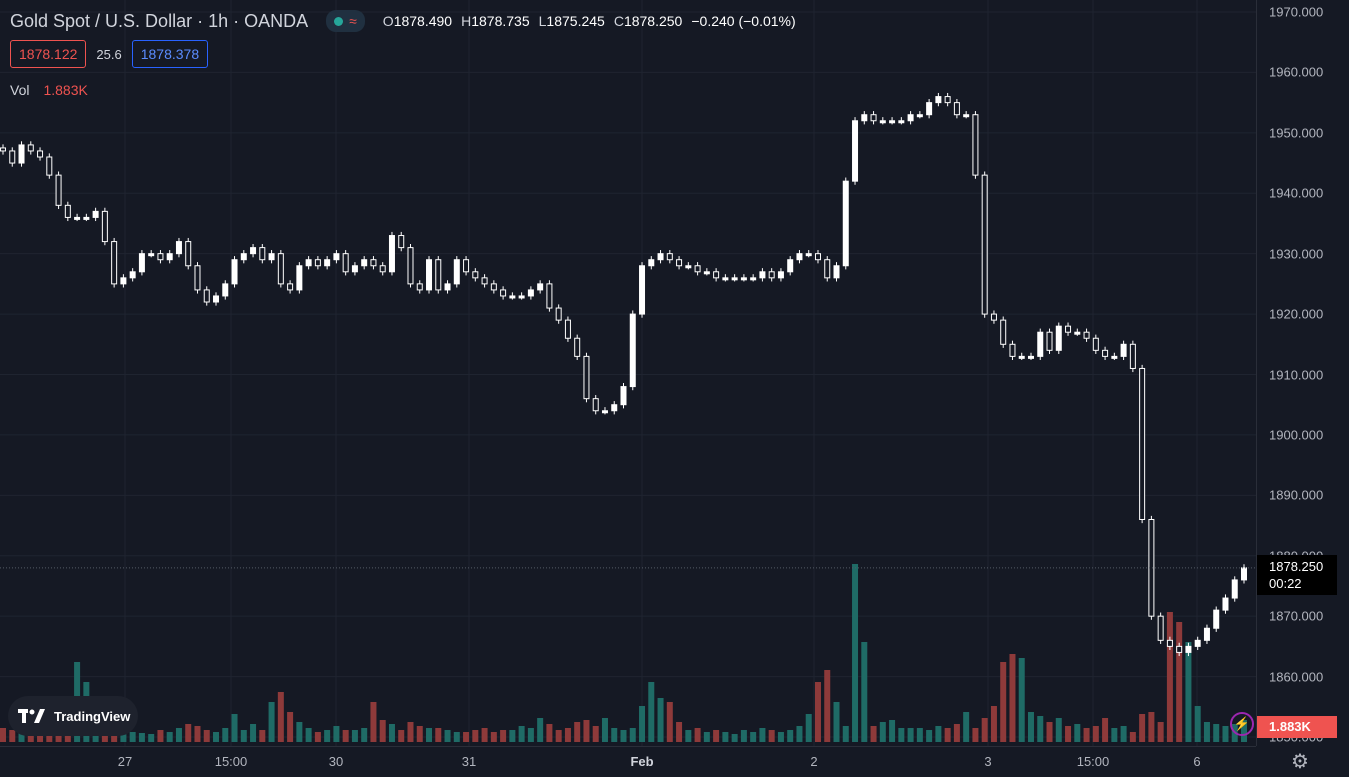 This screenshot has height=777, width=1349. What do you see at coordinates (1197, 761) in the screenshot?
I see `time-tick-label: 6` at bounding box center [1197, 761].